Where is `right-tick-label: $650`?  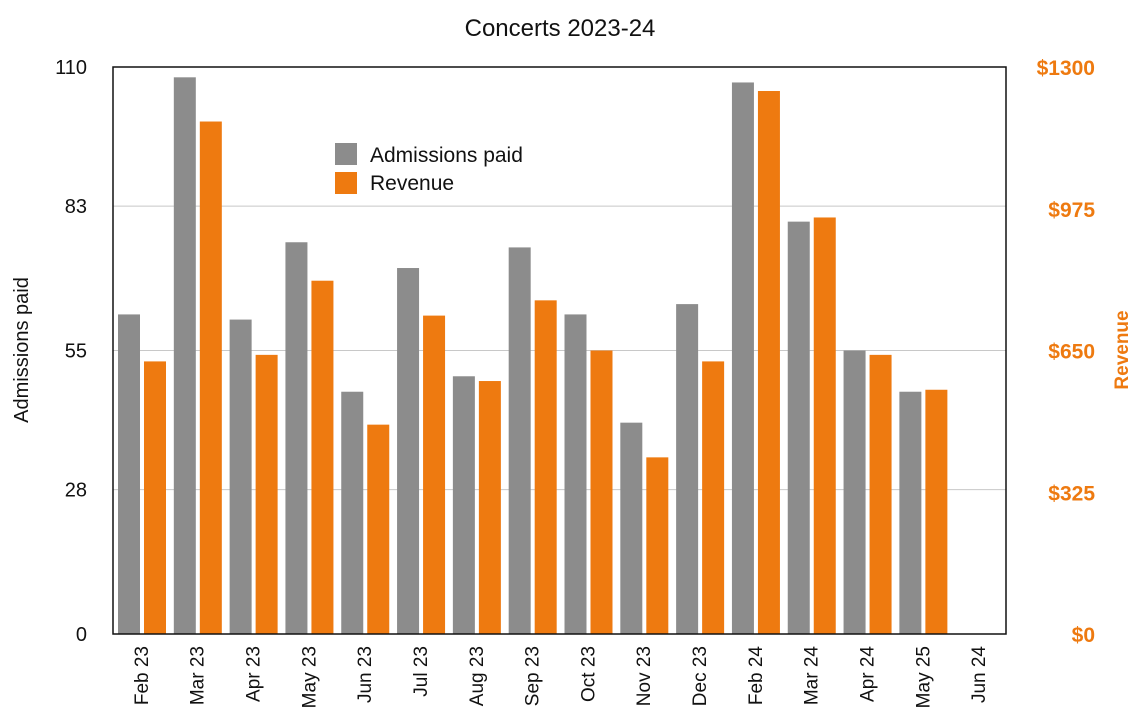
right-tick-label: $650 is located at coordinates (1071, 352).